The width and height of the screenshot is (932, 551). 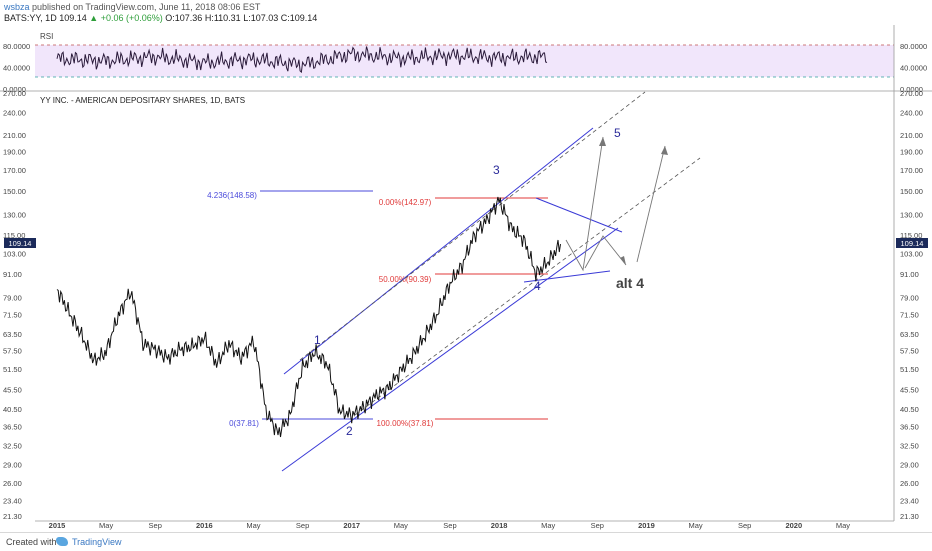 I want to click on y-tick-right: 103.00, so click(x=911, y=254).